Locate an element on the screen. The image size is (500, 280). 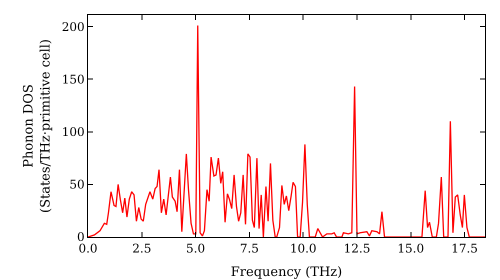
y-tick-label: 150 is located at coordinates (73, 79).